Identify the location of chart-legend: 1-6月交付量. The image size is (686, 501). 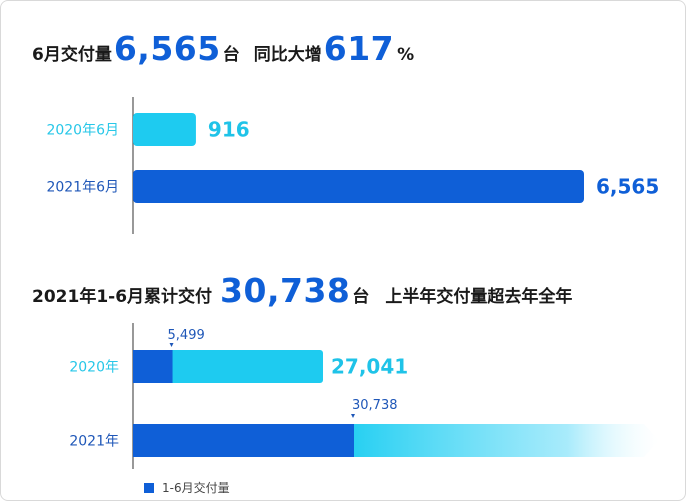
(187, 487).